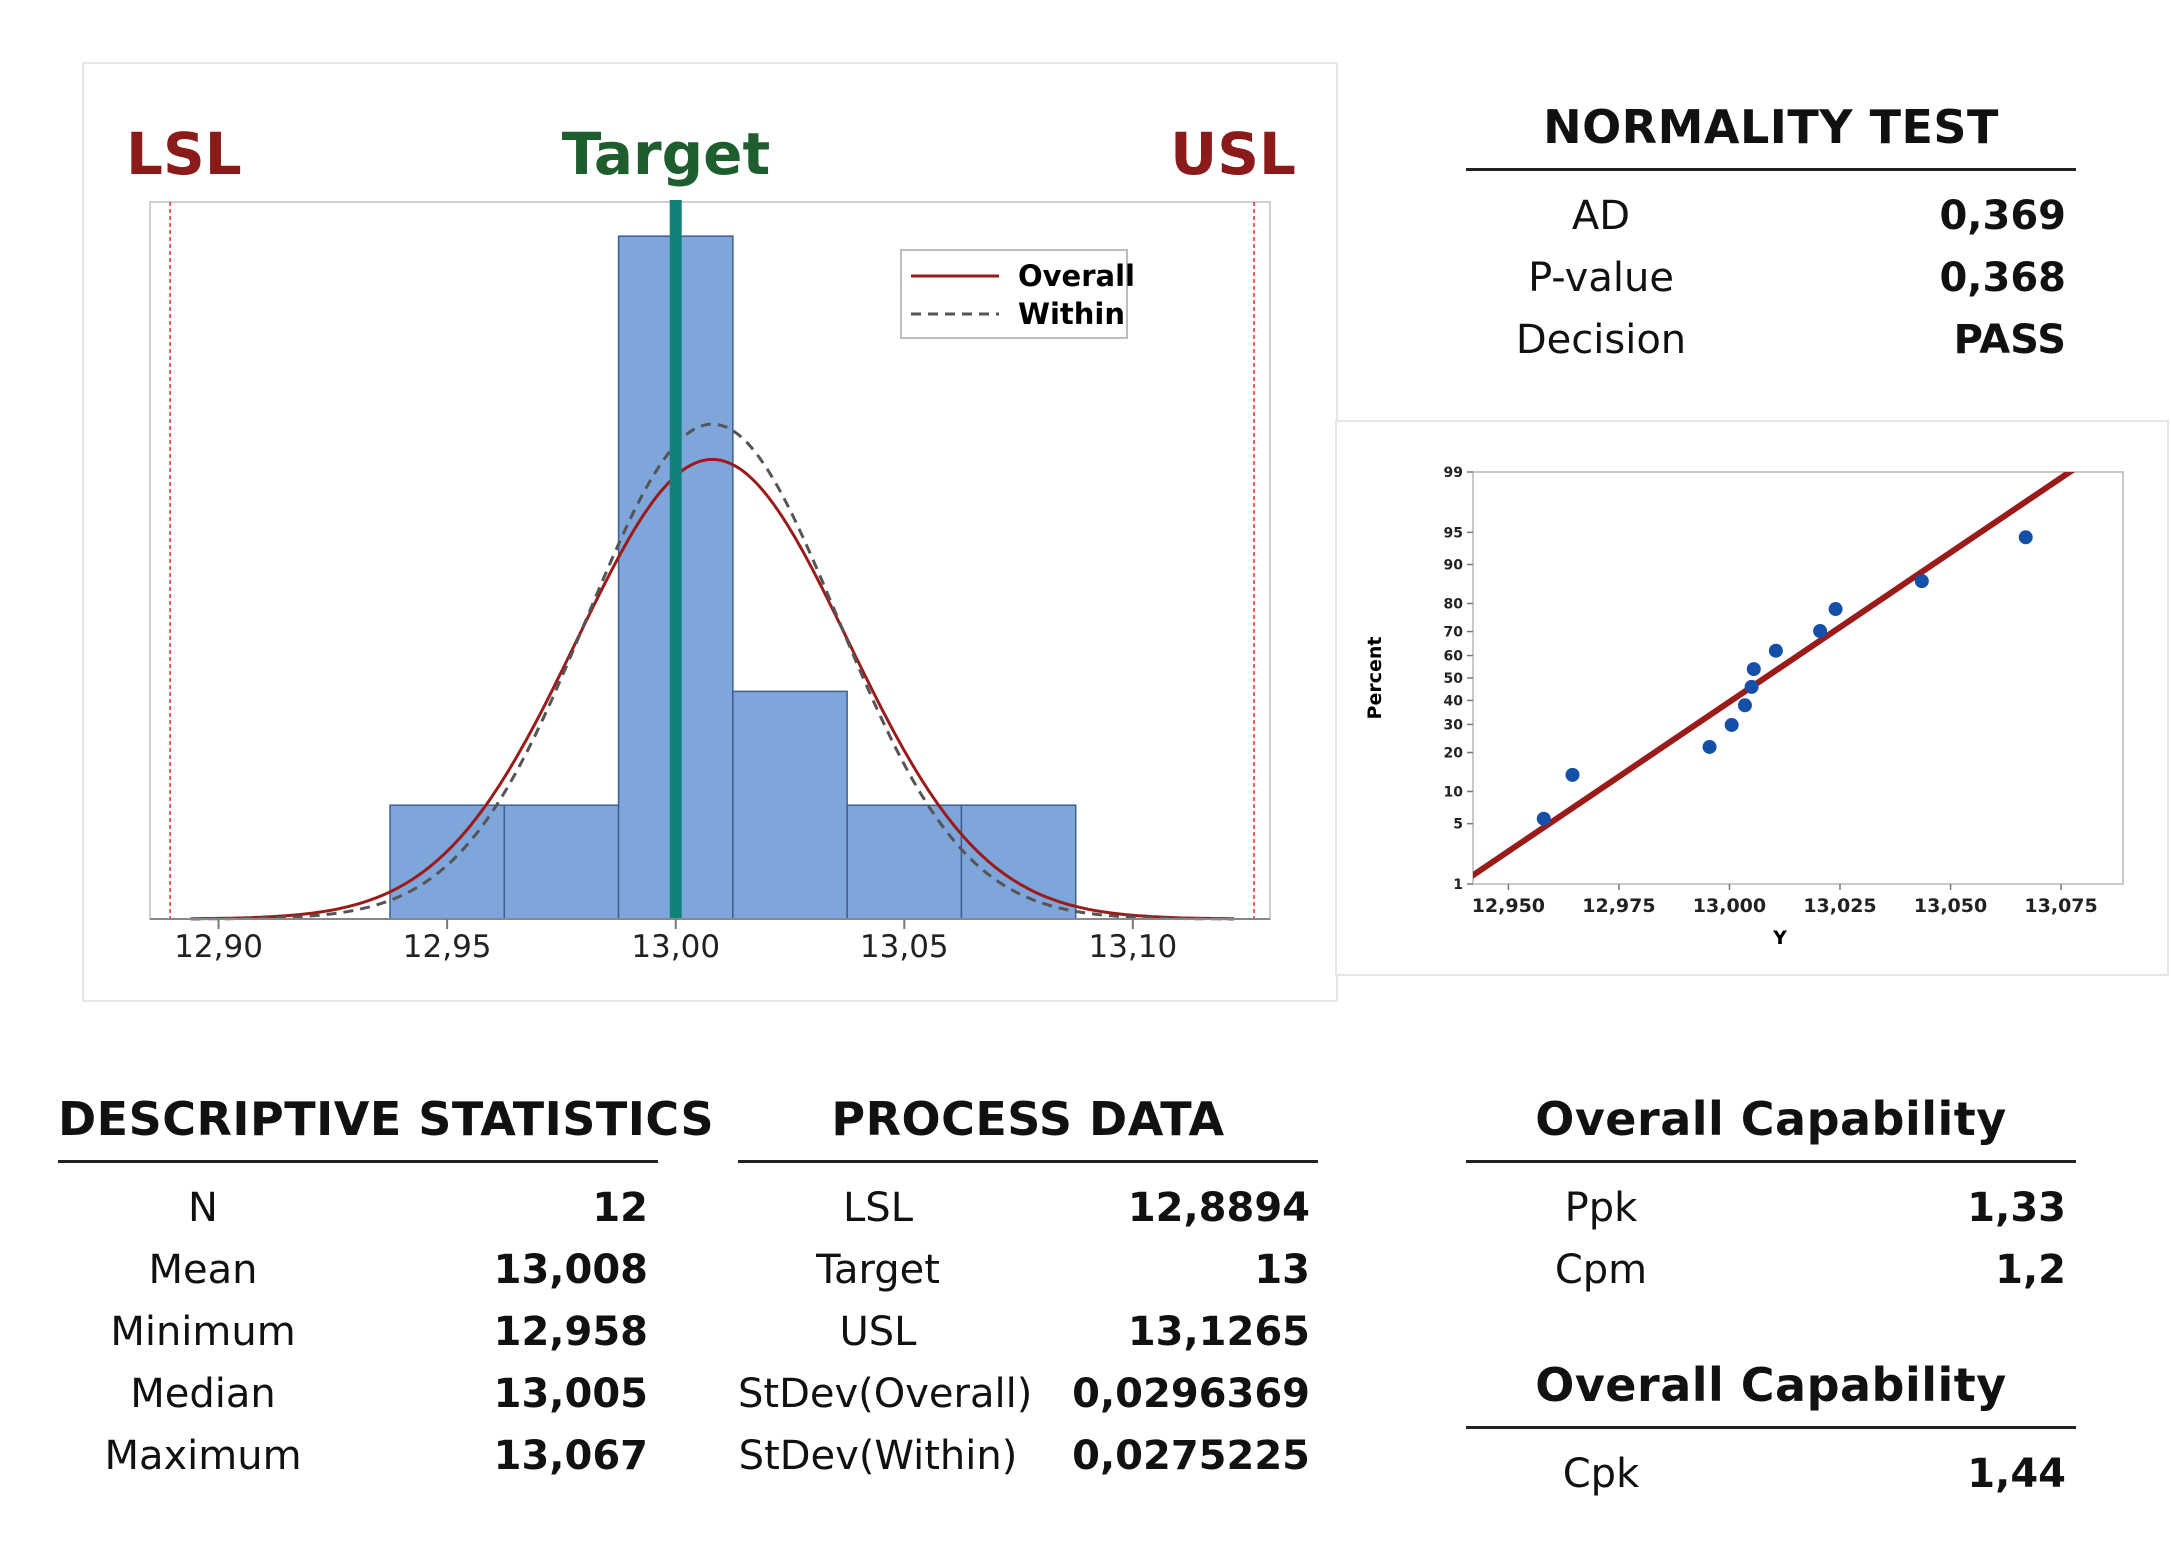 This screenshot has width=2171, height=1555. What do you see at coordinates (1601, 1270) in the screenshot?
I see `stat-label: Cpm` at bounding box center [1601, 1270].